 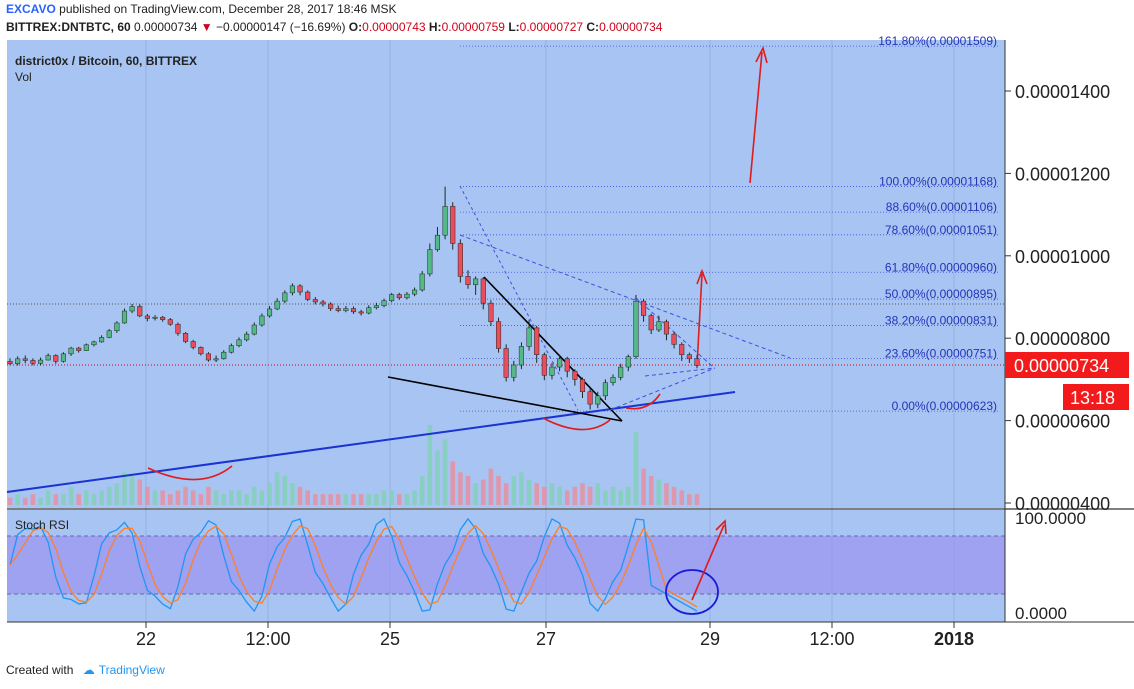 What do you see at coordinates (761, 54) in the screenshot?
I see `target-arrow-head` at bounding box center [761, 54].